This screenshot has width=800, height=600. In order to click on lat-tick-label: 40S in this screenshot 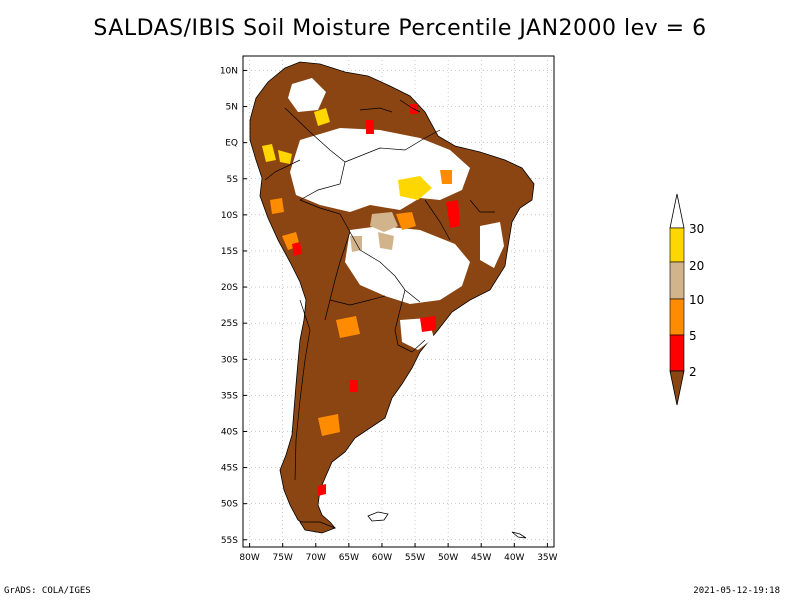, I will do `click(229, 432)`.